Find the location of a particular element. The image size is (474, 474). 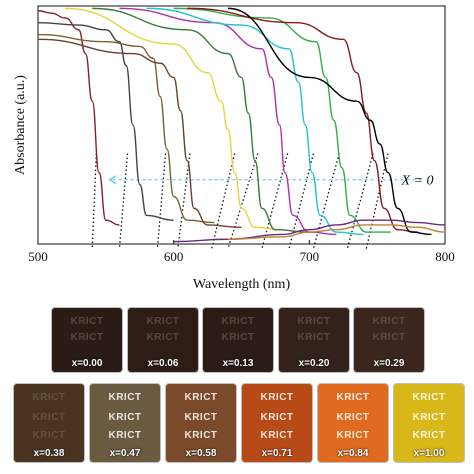

x-axis-label: Wavelength (nm) is located at coordinates (242, 284).